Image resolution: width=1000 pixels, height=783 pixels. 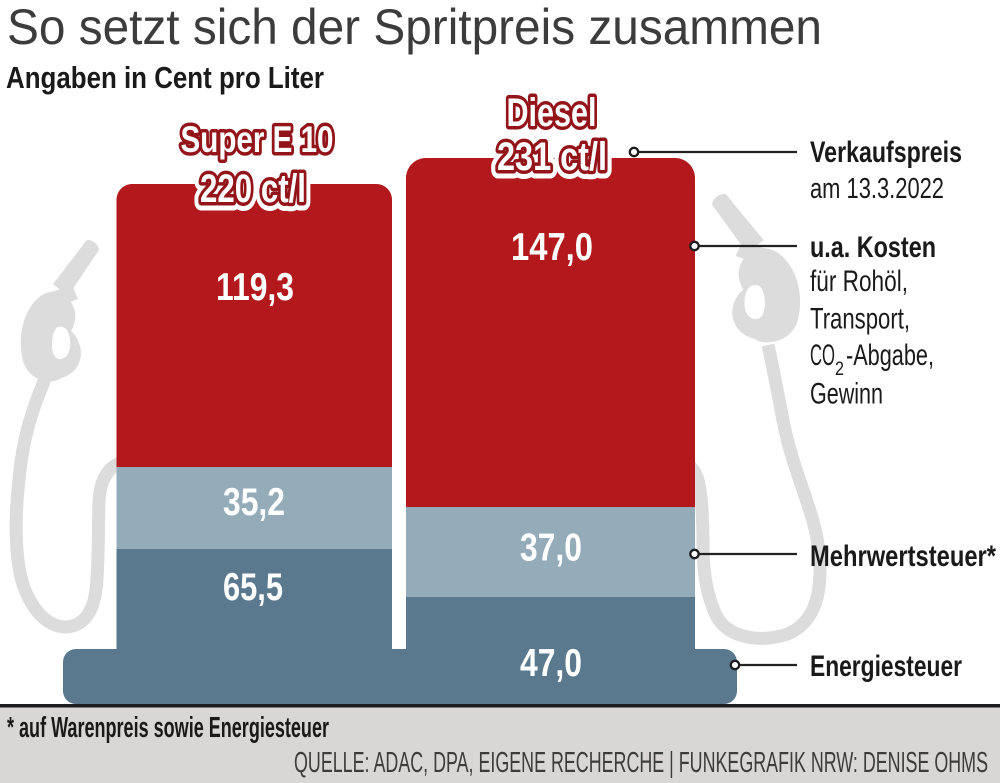 I want to click on svg-text: Verkaufspreis, so click(x=886, y=152).